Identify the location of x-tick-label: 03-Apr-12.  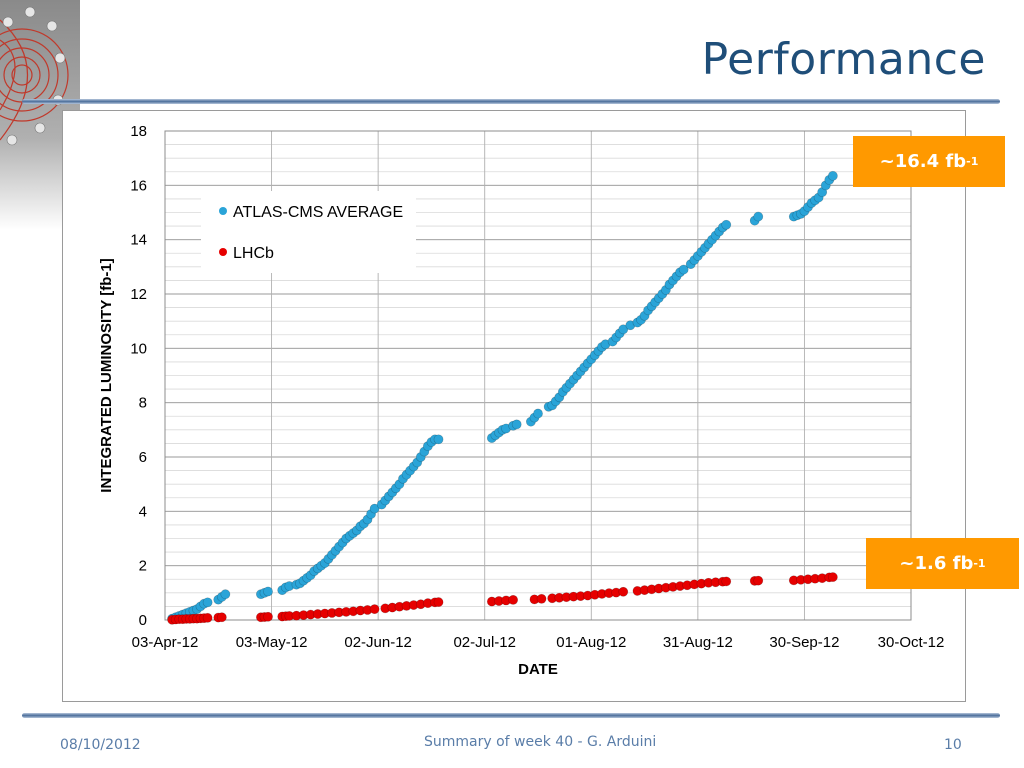
(165, 642).